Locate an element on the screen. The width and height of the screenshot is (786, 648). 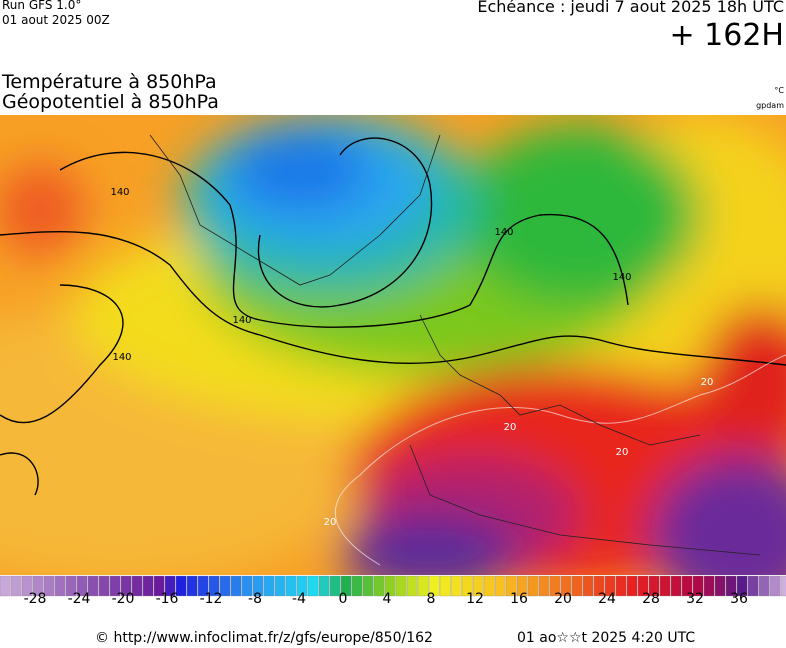
colorbar-label: -16 is located at coordinates (167, 598).